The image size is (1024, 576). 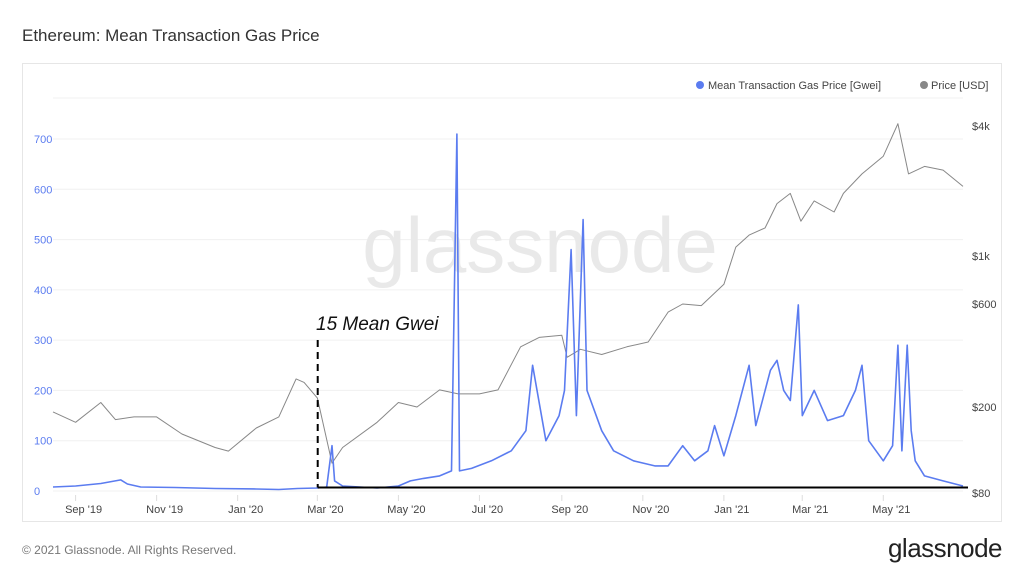 What do you see at coordinates (569, 510) in the screenshot?
I see `x-tick-label: Sep '20` at bounding box center [569, 510].